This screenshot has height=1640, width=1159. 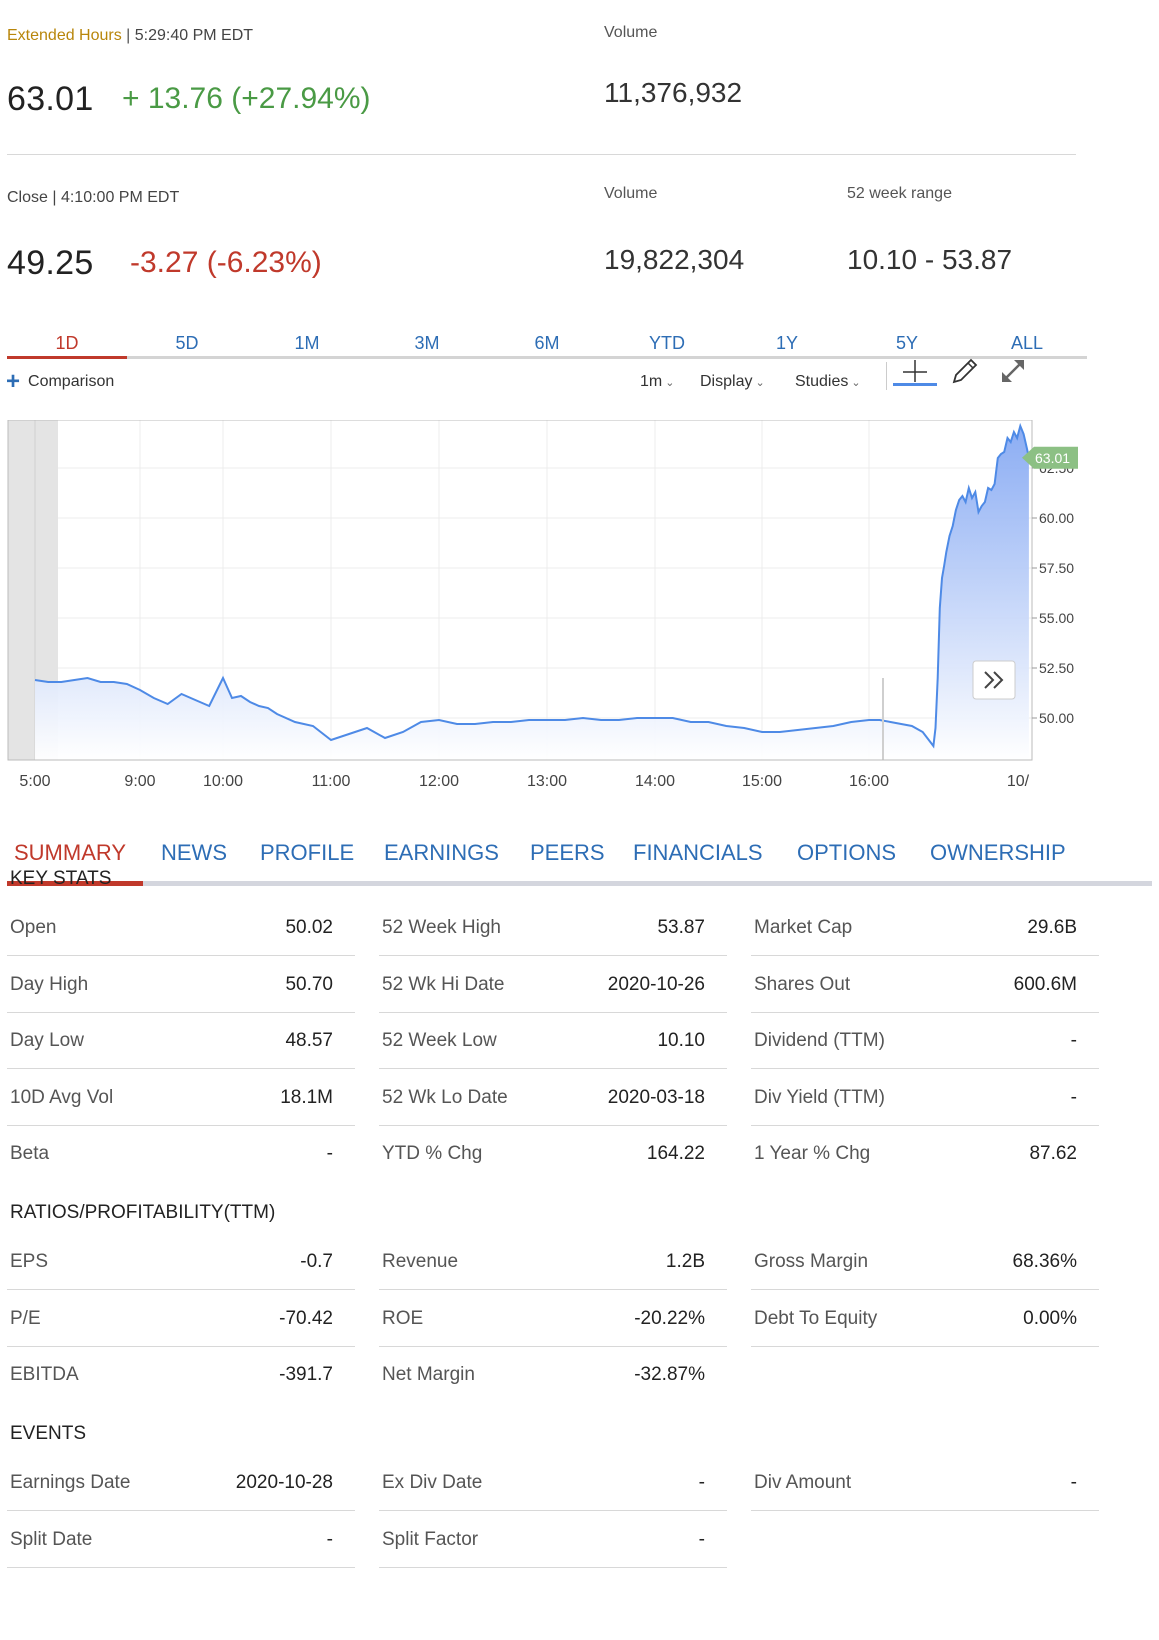 I want to click on stat-label: Open, so click(x=33, y=927).